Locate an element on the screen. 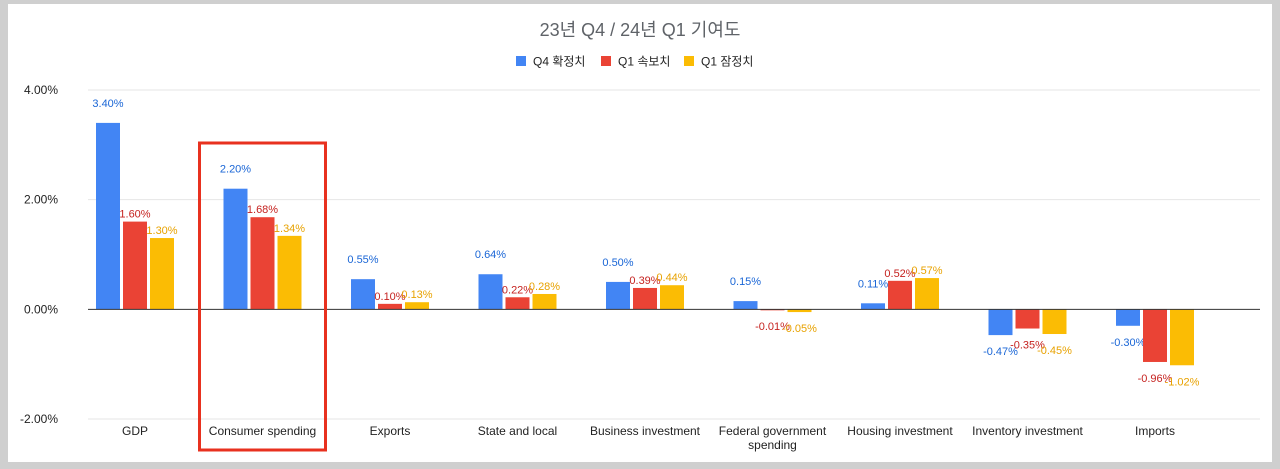 This screenshot has height=469, width=1280. data-label: 1.60% is located at coordinates (134, 215).